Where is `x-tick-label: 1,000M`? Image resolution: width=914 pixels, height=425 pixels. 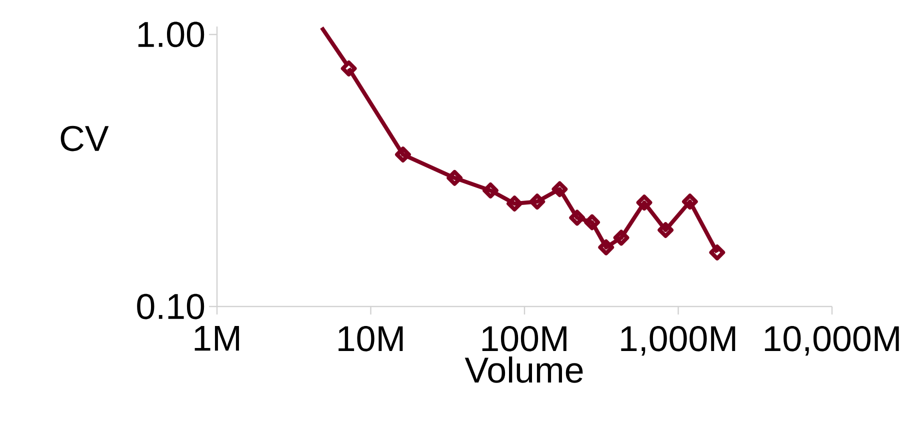 x-tick-label: 1,000M is located at coordinates (678, 341).